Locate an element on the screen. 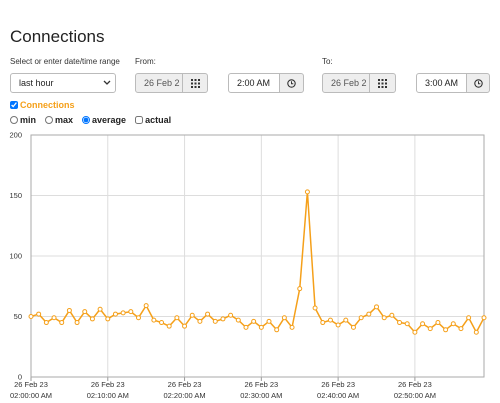 The image size is (500, 403). x-tick-label: 02:10:00 AM is located at coordinates (108, 395).